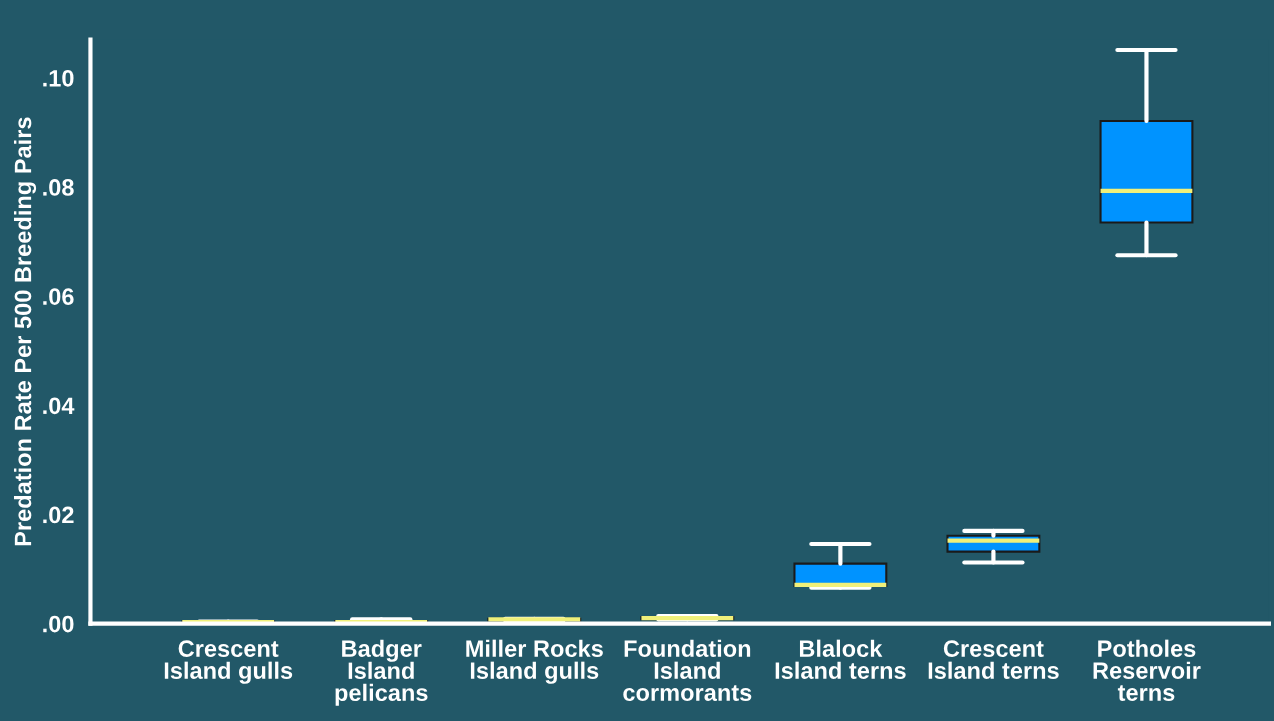  I want to click on y-tick-label: .10, so click(58, 78).